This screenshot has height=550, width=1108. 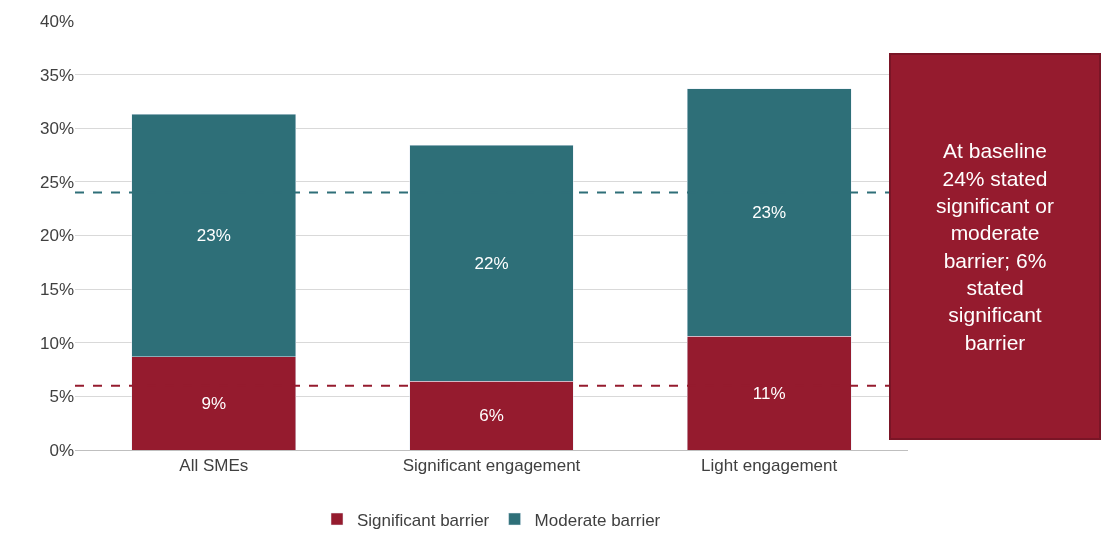 What do you see at coordinates (769, 393) in the screenshot?
I see `data-label: 11%` at bounding box center [769, 393].